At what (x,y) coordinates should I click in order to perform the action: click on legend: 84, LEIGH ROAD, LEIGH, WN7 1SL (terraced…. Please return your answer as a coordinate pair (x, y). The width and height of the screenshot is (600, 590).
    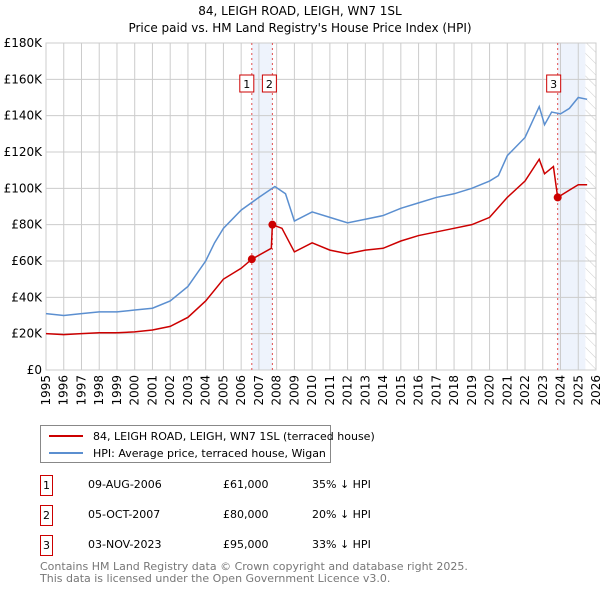
    Looking at the image, I should click on (207, 444).